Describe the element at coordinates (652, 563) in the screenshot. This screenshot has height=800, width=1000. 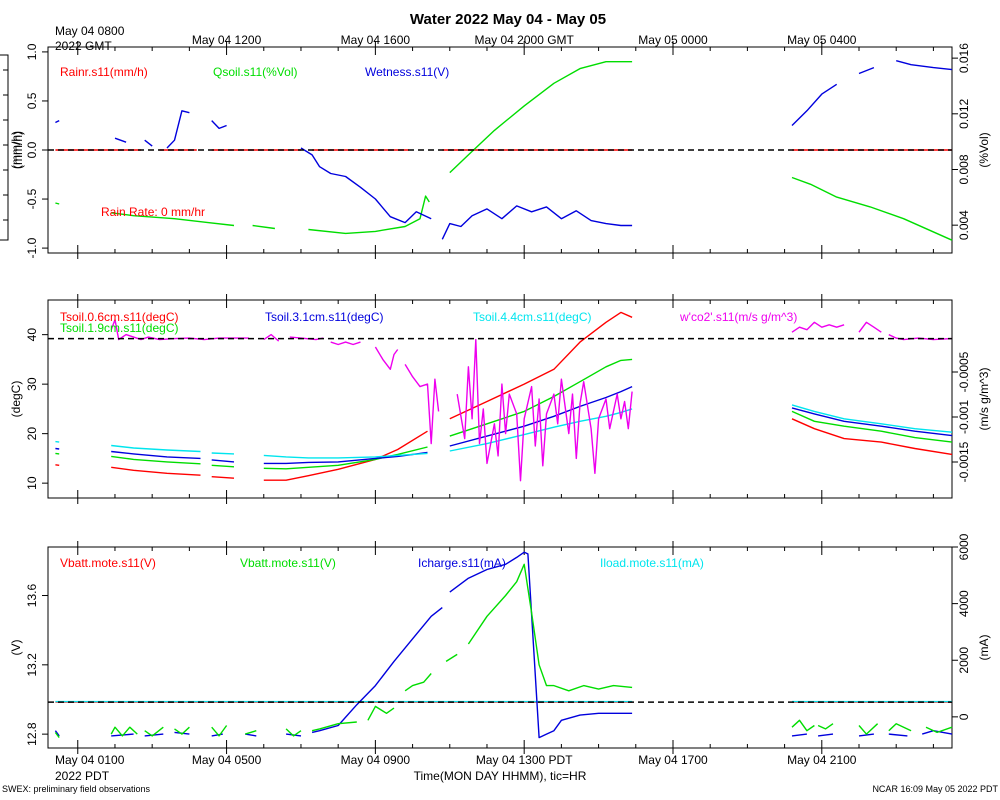
I see `legend-entry: Iload.mote.s11(mA)` at that location.